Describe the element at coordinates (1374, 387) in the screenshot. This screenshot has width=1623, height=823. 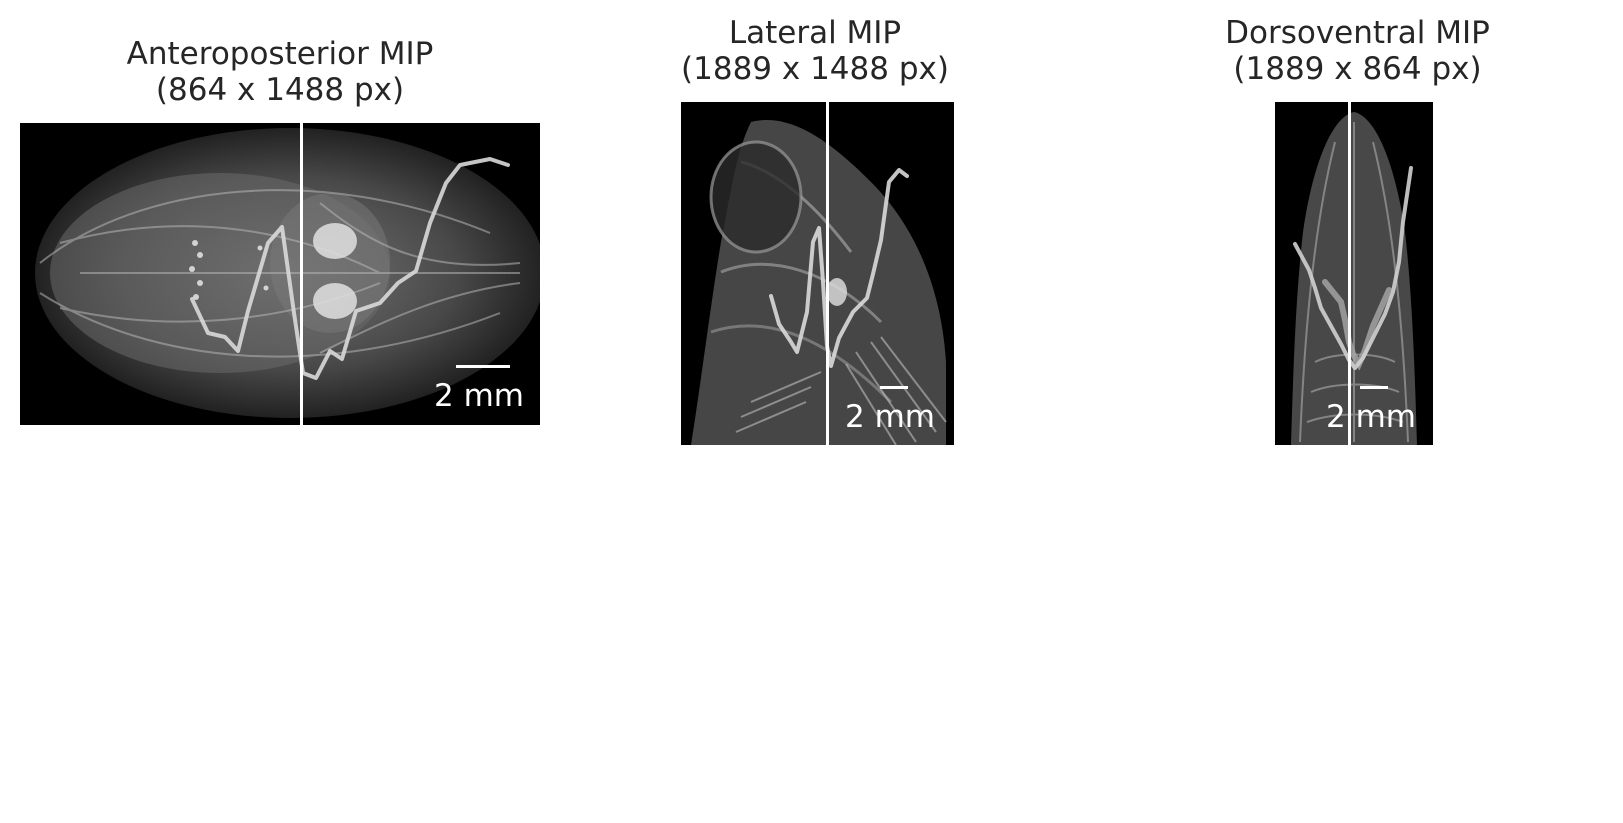
I see `dorsoventral-scalebar` at that location.